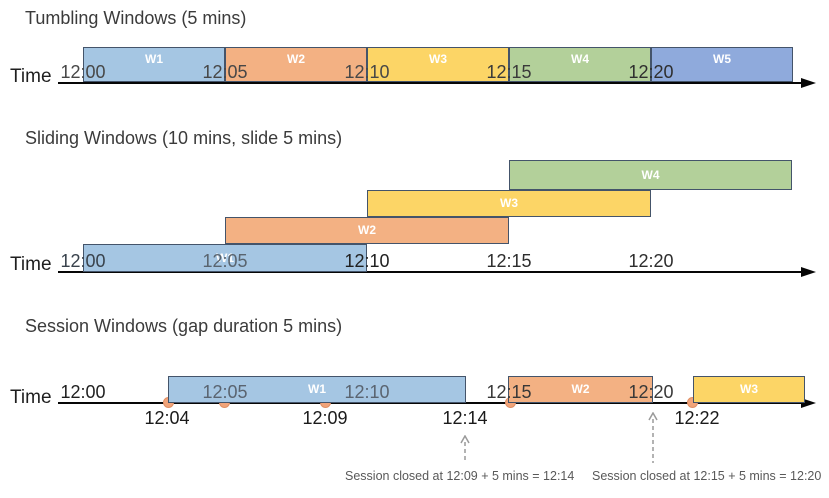 This screenshot has height=498, width=829. What do you see at coordinates (167, 418) in the screenshot?
I see `event-time-label: 12:04` at bounding box center [167, 418].